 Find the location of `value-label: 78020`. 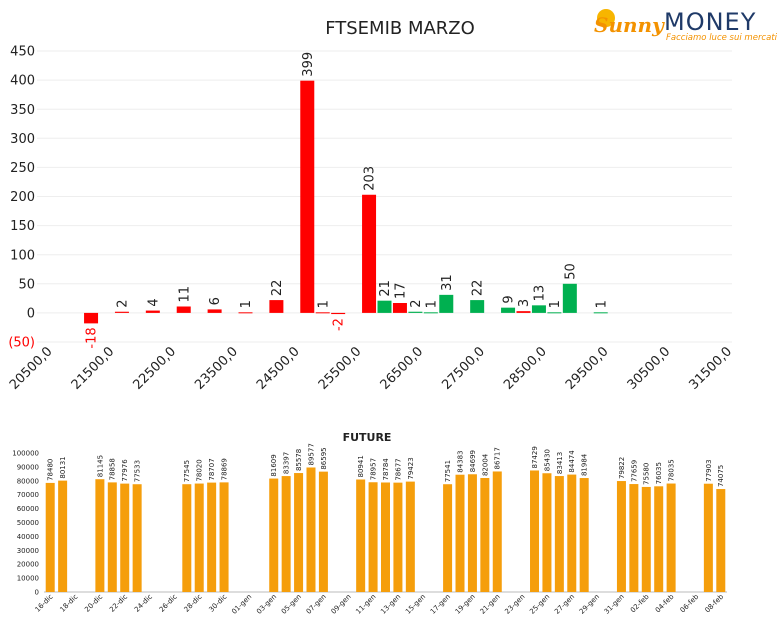

value-label: 78020 is located at coordinates (200, 470).